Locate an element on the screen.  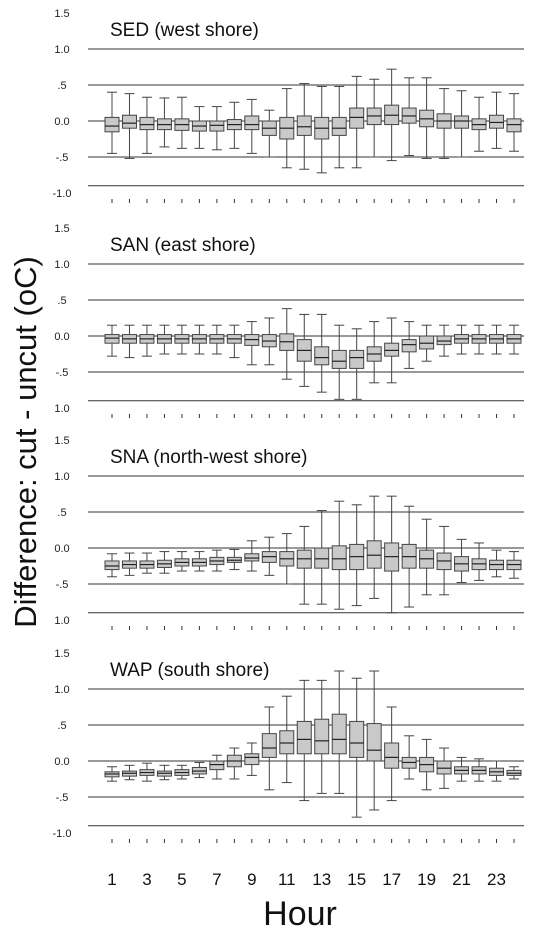
x-tick-label: 3 is located at coordinates (146, 879).